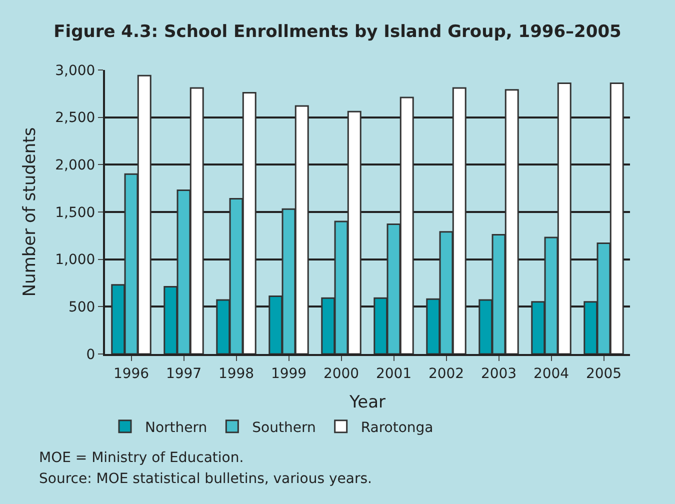 This screenshot has width=675, height=504. Describe the element at coordinates (75, 212) in the screenshot. I see `y-tick-label: 1,500` at that location.